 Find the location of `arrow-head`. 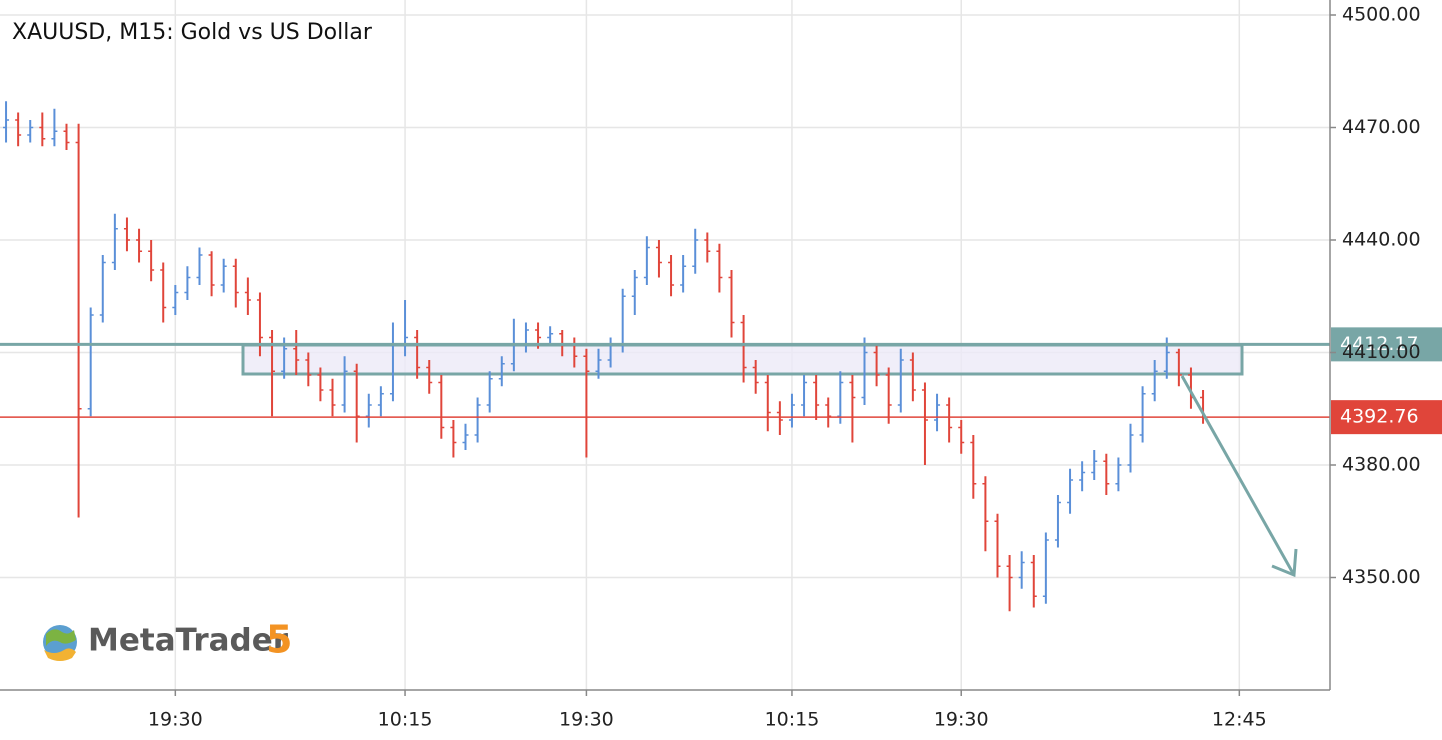

arrow-head is located at coordinates (1284, 563).